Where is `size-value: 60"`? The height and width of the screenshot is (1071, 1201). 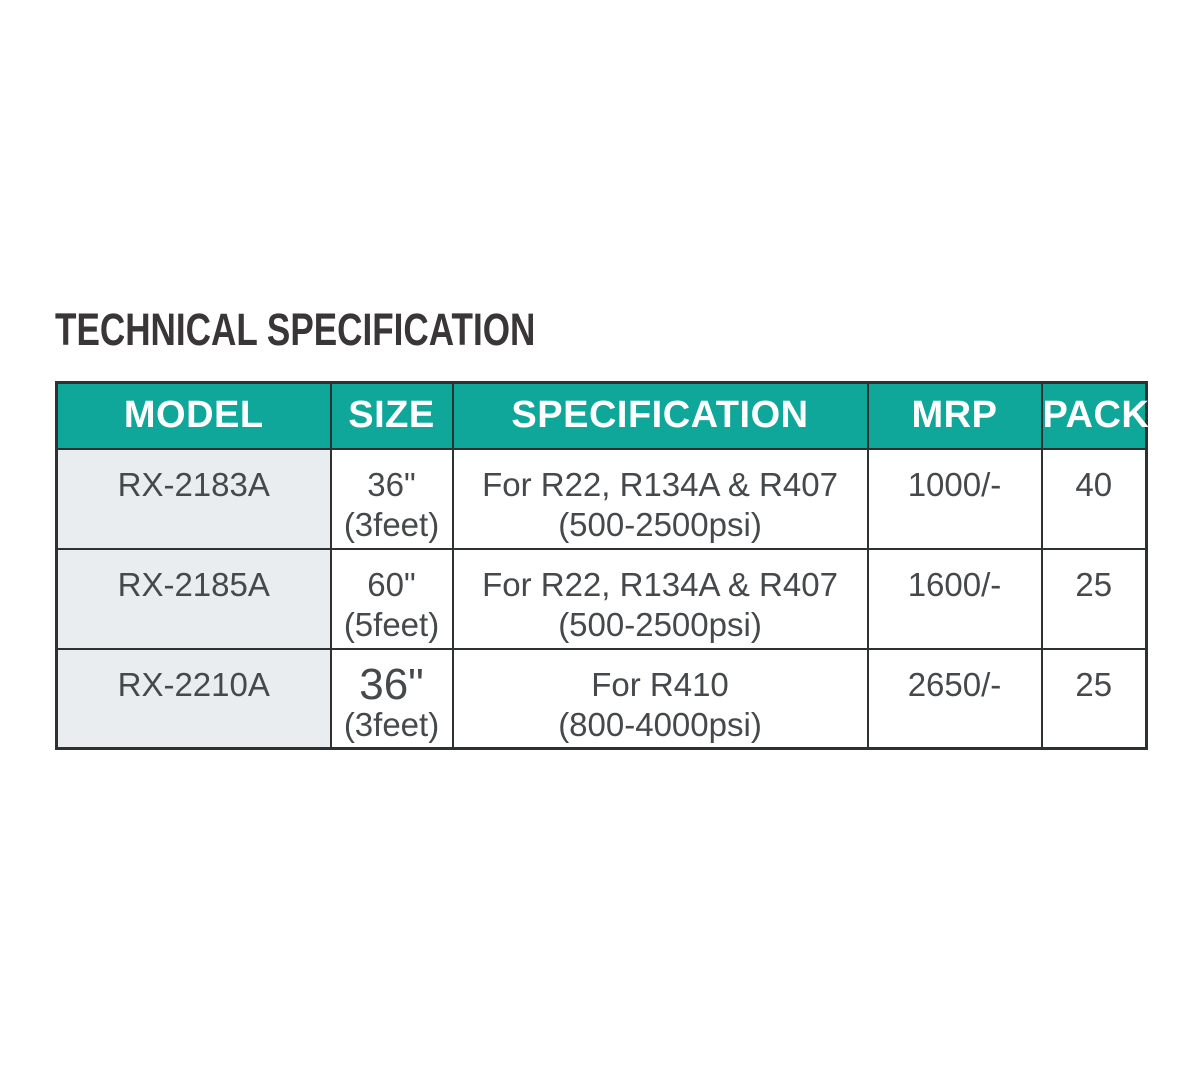
size-value: 60" is located at coordinates (391, 584).